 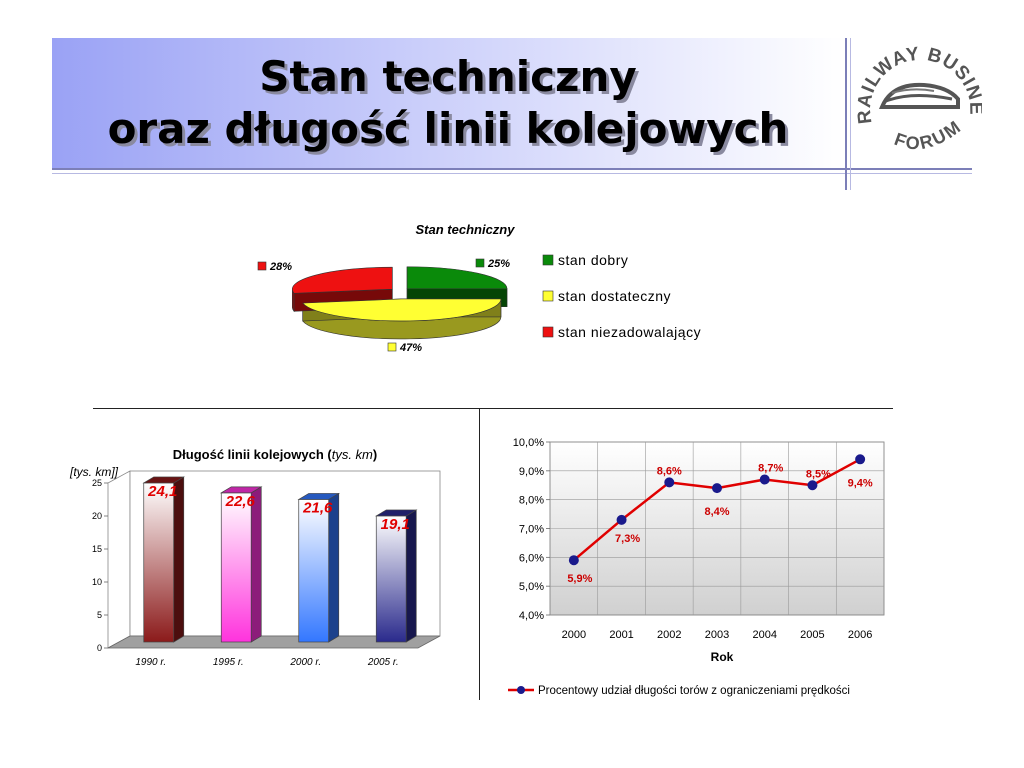 I want to click on line-y-tick-label: 9,0%, so click(x=531, y=472).